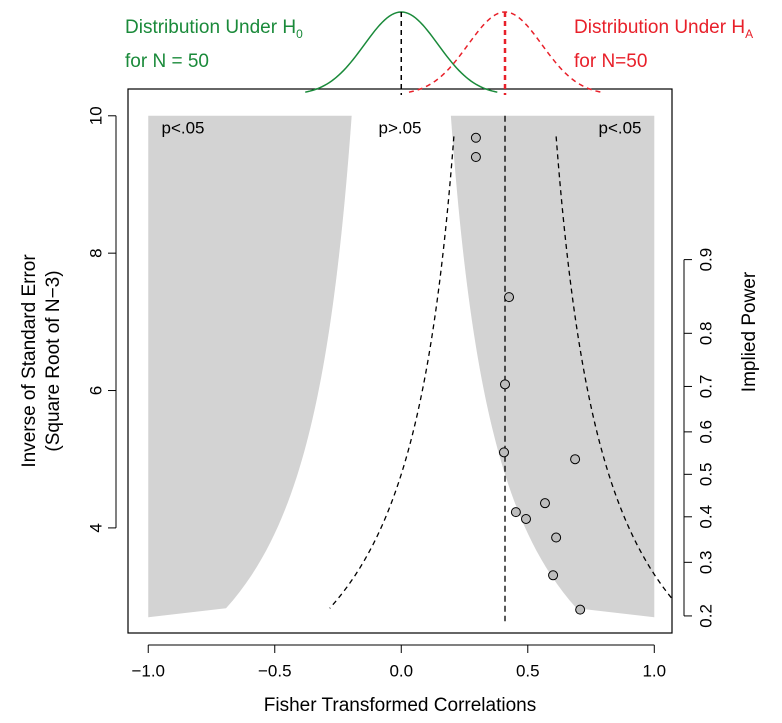  Describe the element at coordinates (610, 61) in the screenshot. I see `distribution-sample: for N=50` at that location.